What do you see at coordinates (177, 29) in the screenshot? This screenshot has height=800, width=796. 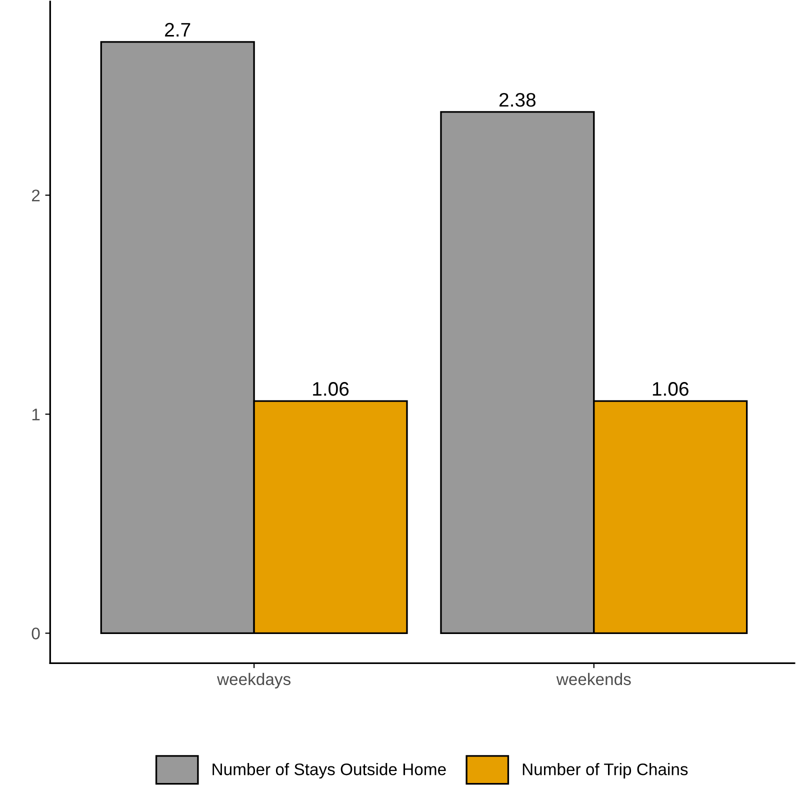 I see `data-label: 2.7` at bounding box center [177, 29].